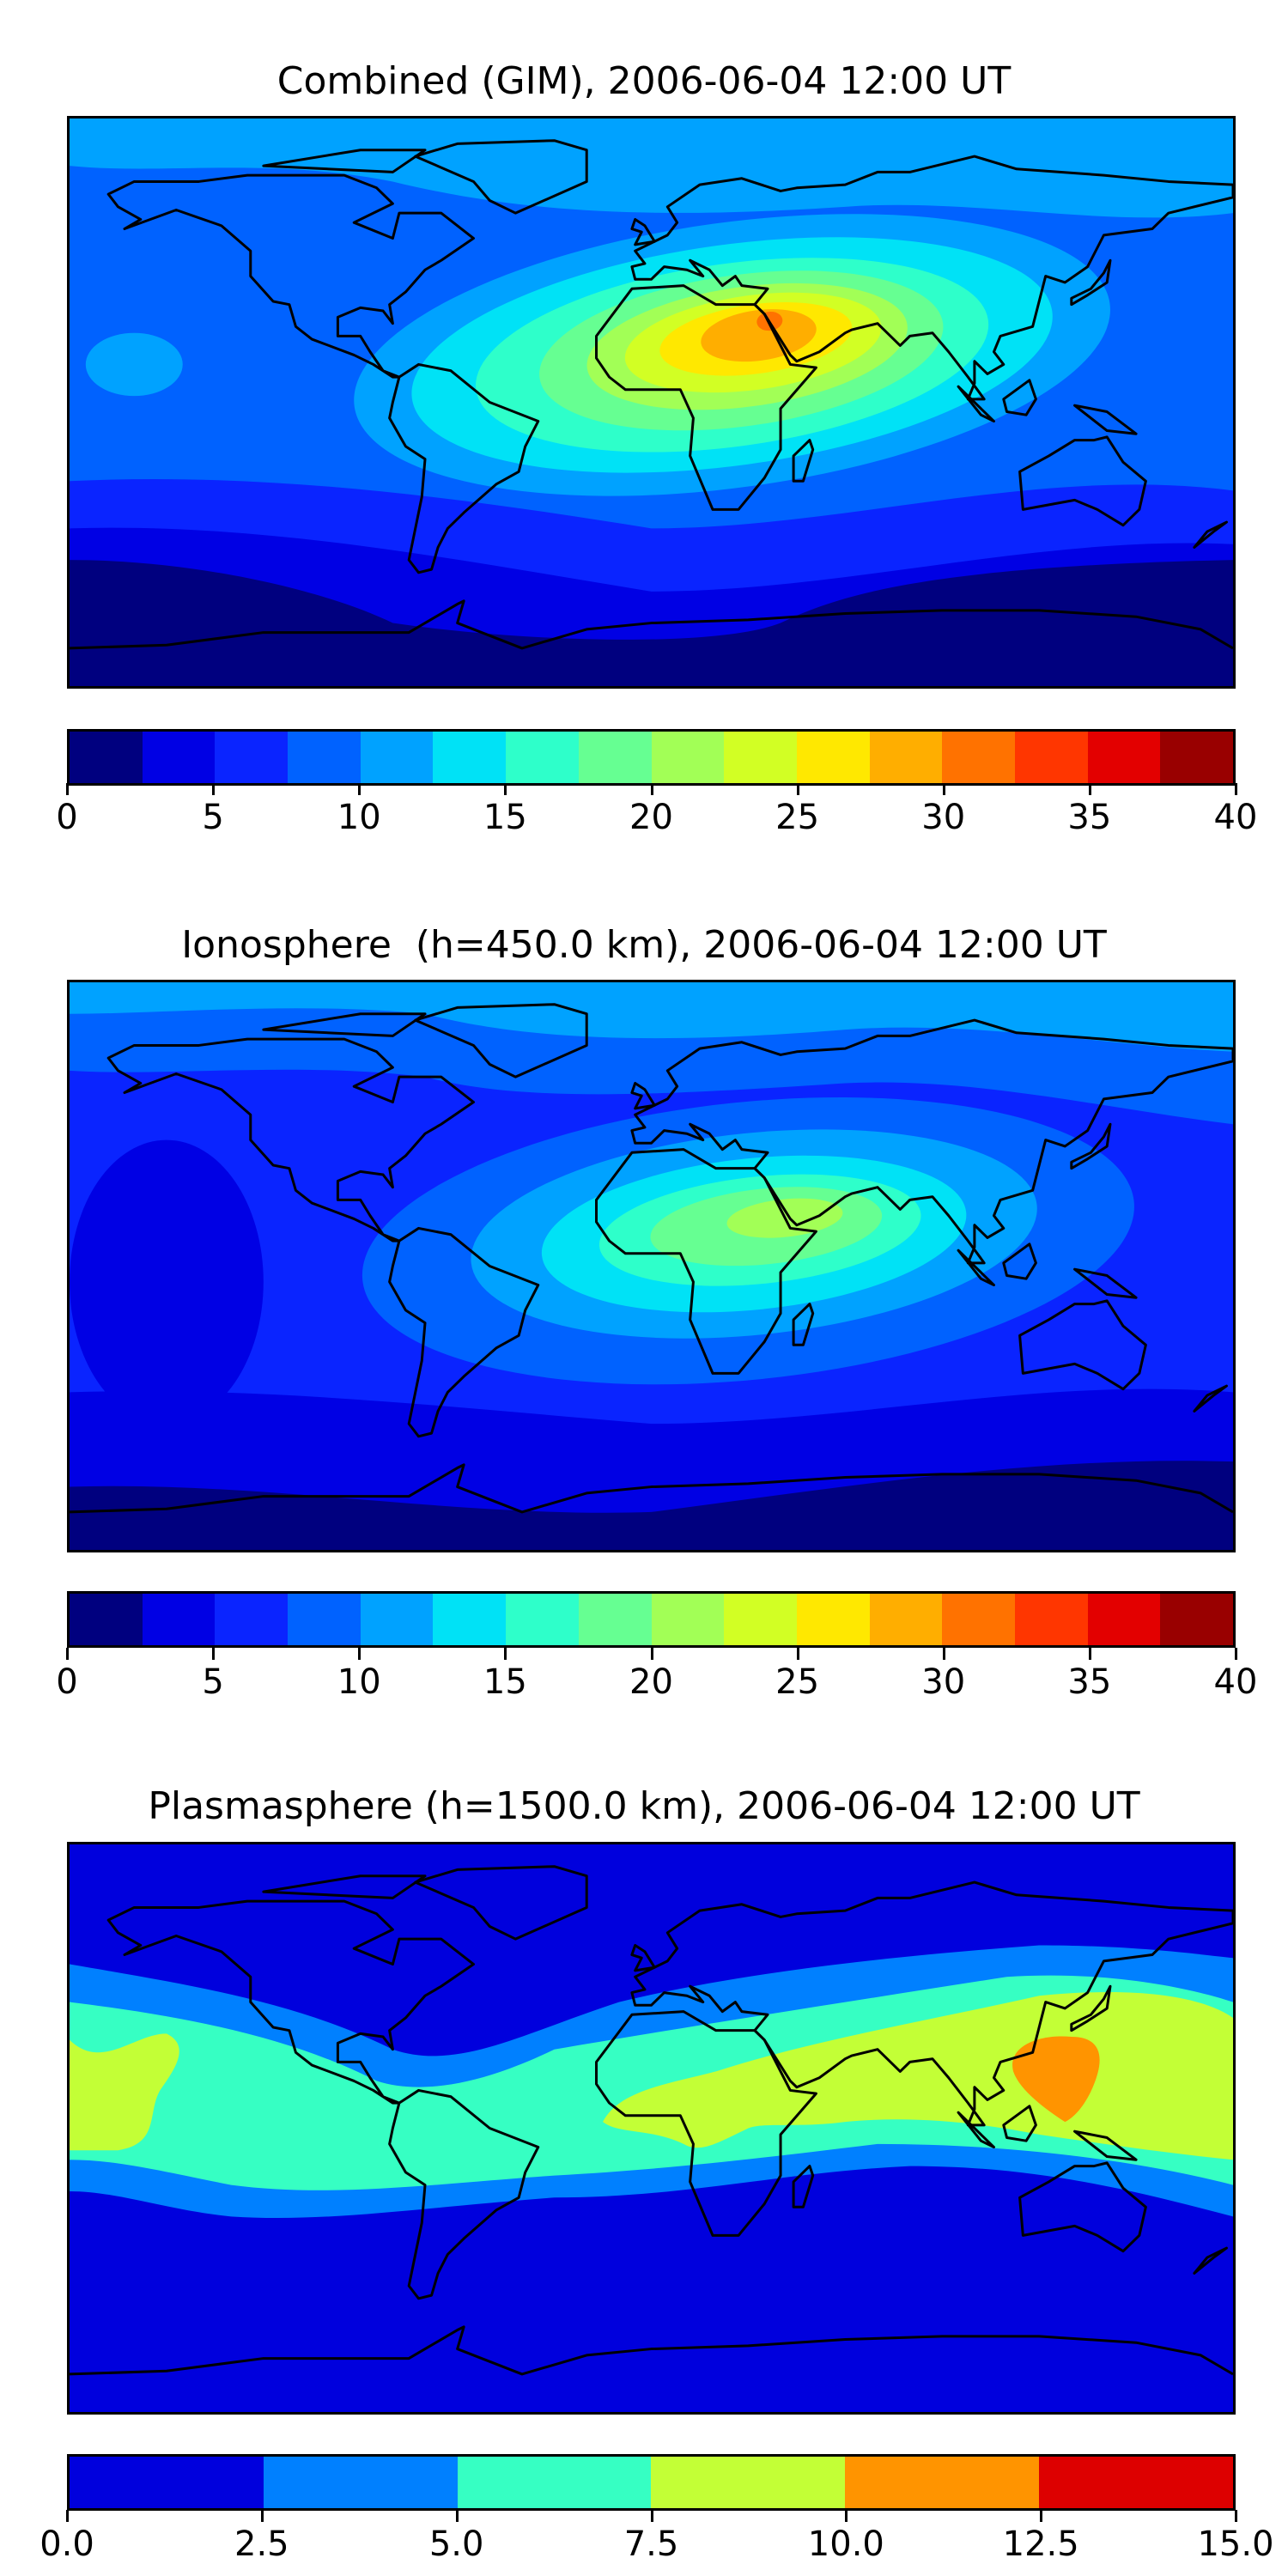 The height and width of the screenshot is (2576, 1288). I want to click on contour-level-10-east, so click(918, 2076).